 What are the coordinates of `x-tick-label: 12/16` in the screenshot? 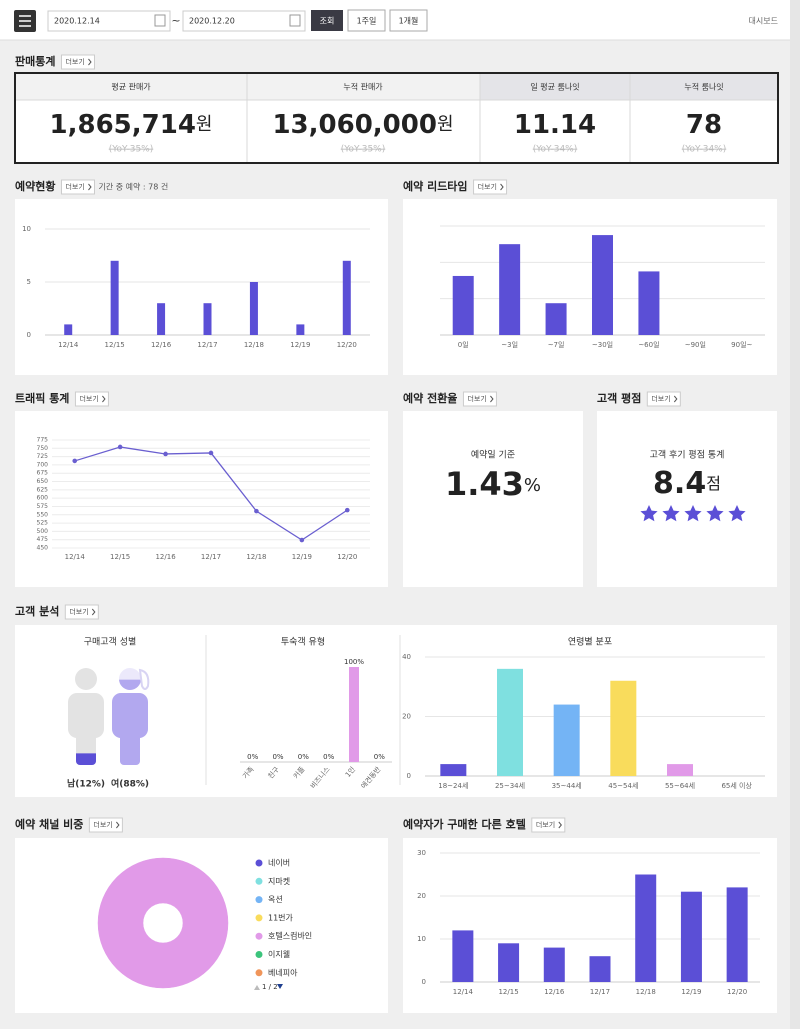 It's located at (554, 992).